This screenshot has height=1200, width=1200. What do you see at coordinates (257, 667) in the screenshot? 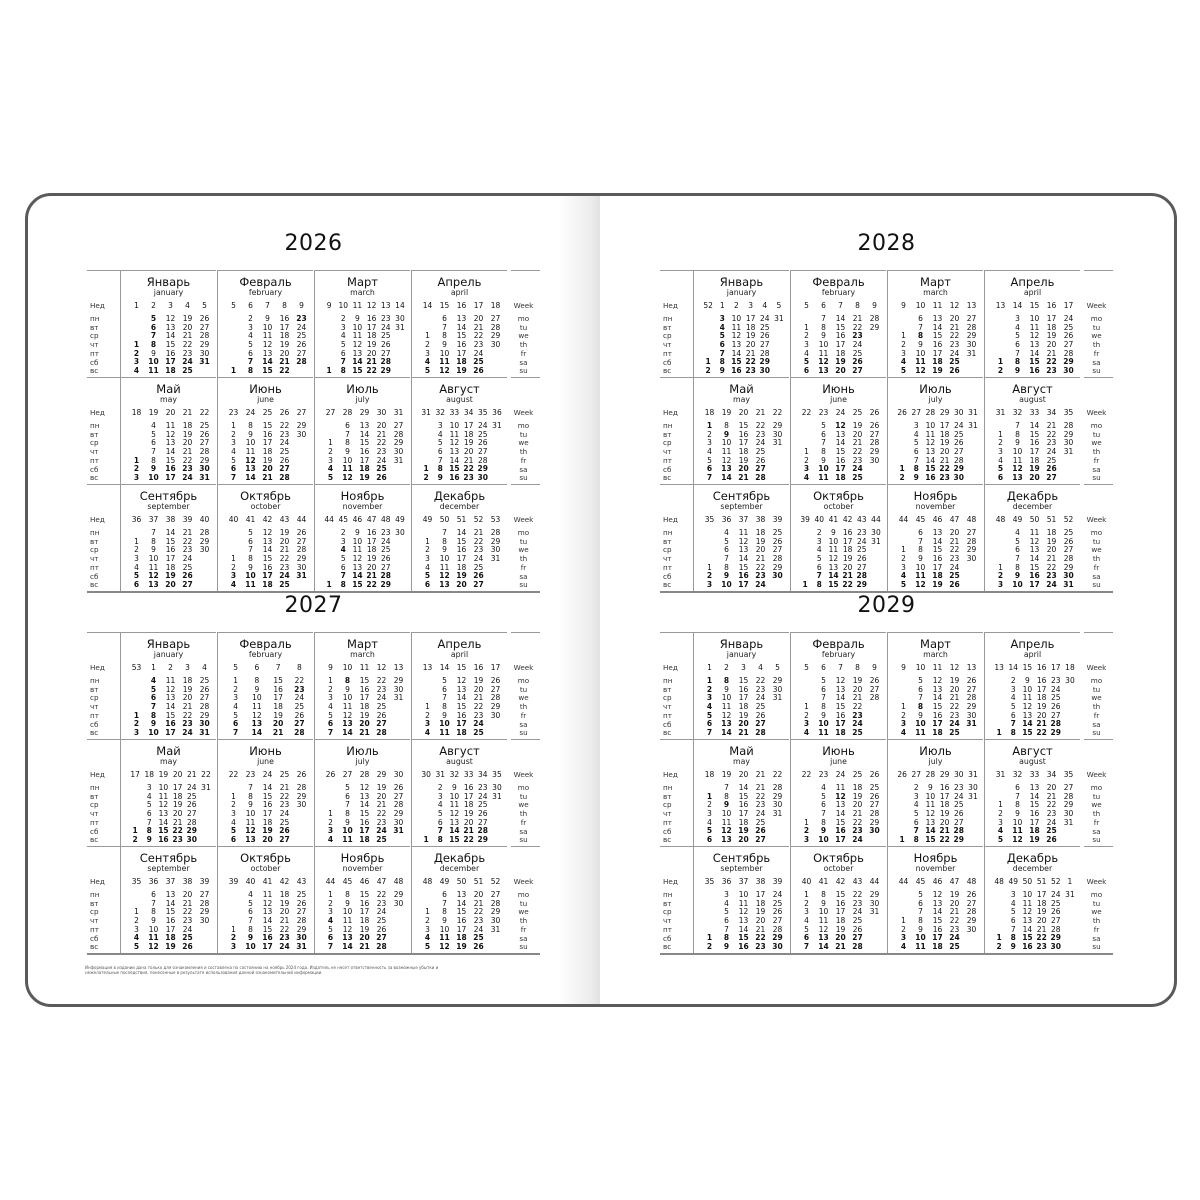
I see `week-number: 6` at bounding box center [257, 667].